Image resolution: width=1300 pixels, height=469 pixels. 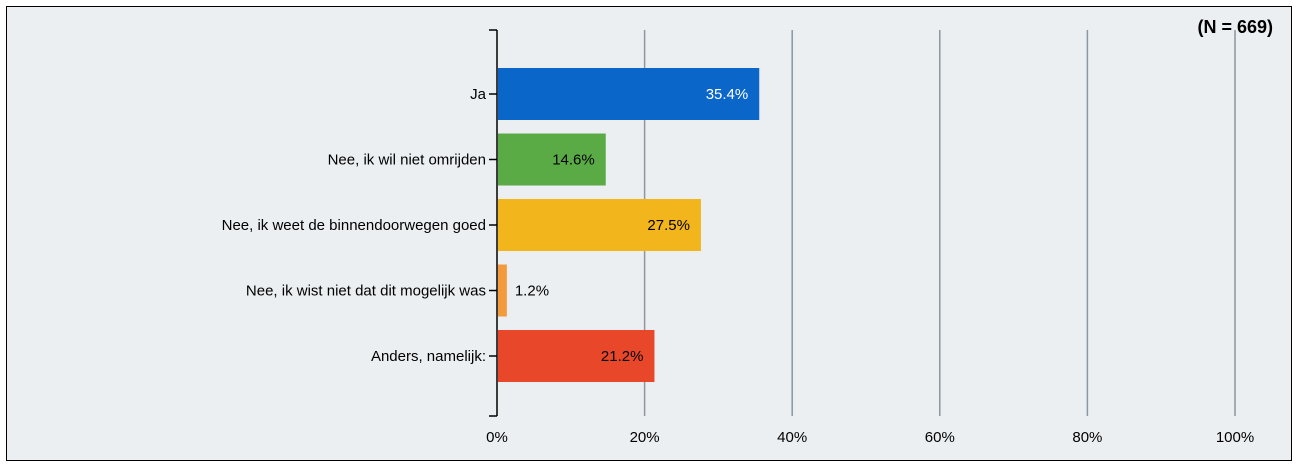 I want to click on category-label: Nee, ik wil niet omrijden, so click(x=407, y=160).